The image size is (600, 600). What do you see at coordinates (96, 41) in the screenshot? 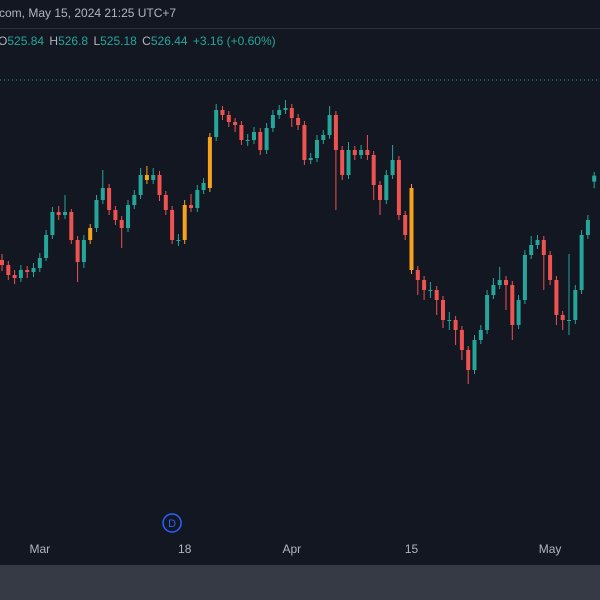
I see `ohlc-letter: L` at bounding box center [96, 41].